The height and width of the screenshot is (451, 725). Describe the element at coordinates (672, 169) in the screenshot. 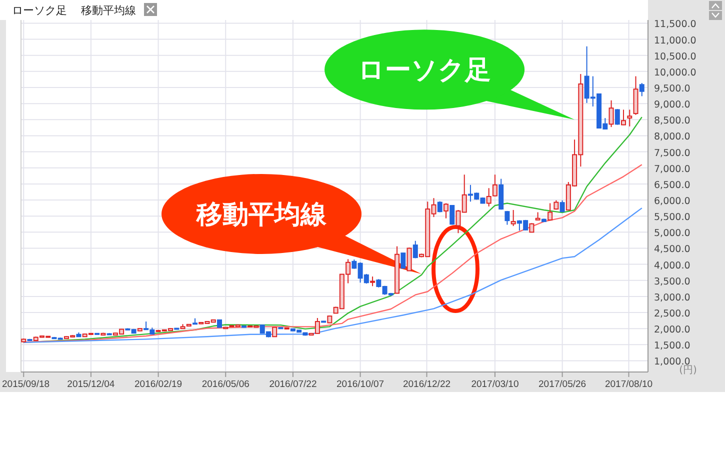

I see `y-tick-label: 7,000.0` at that location.